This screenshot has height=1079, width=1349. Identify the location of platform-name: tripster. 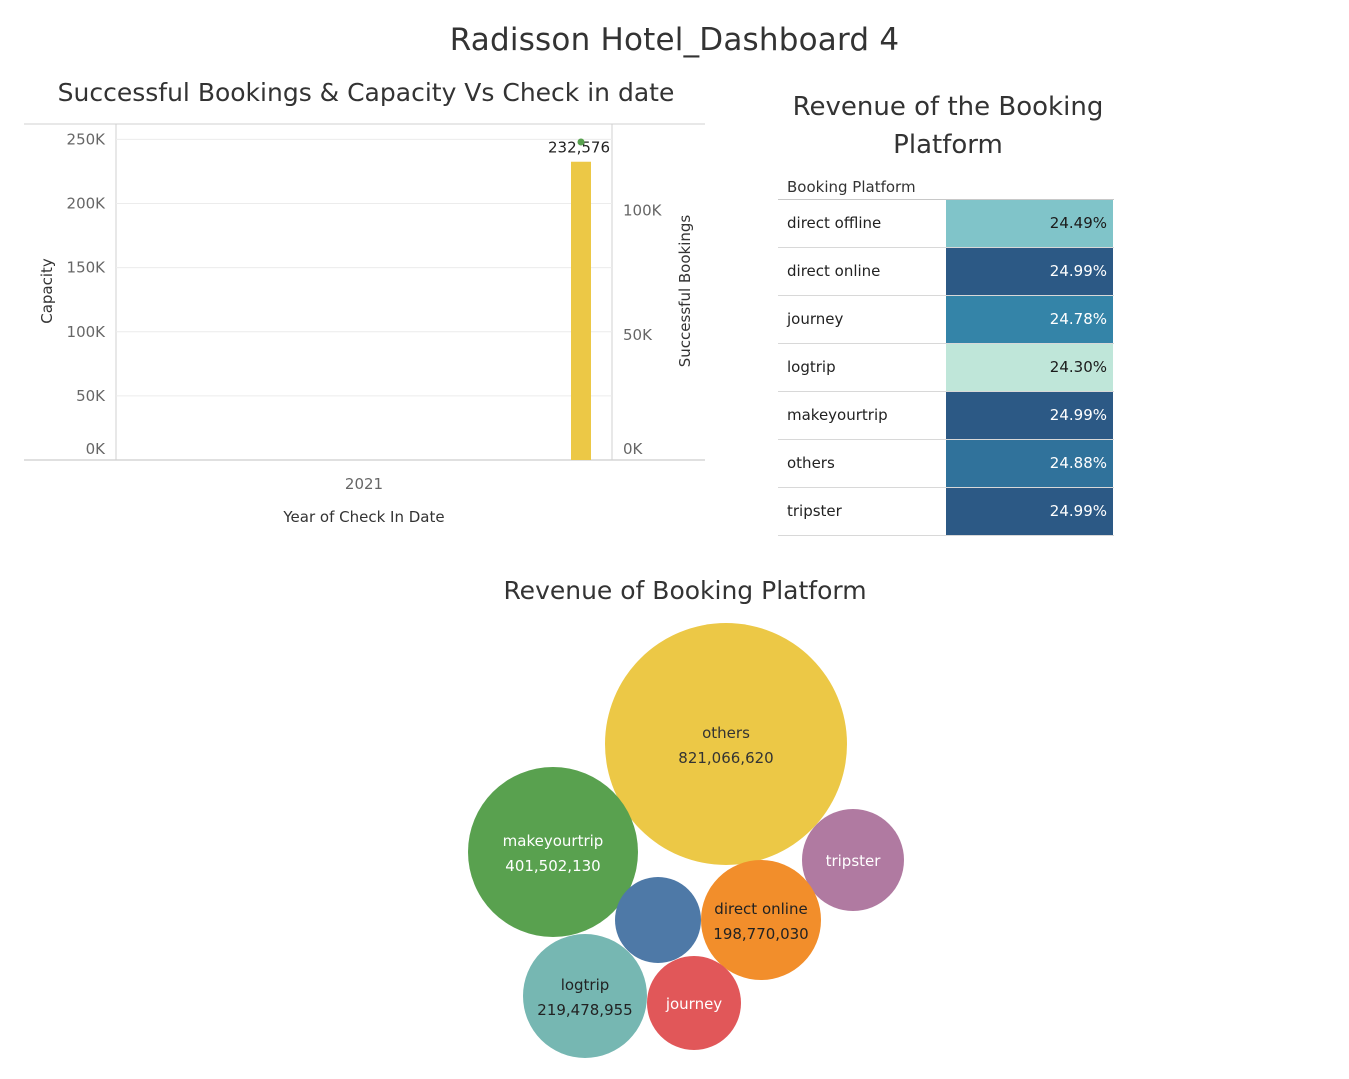
(814, 511).